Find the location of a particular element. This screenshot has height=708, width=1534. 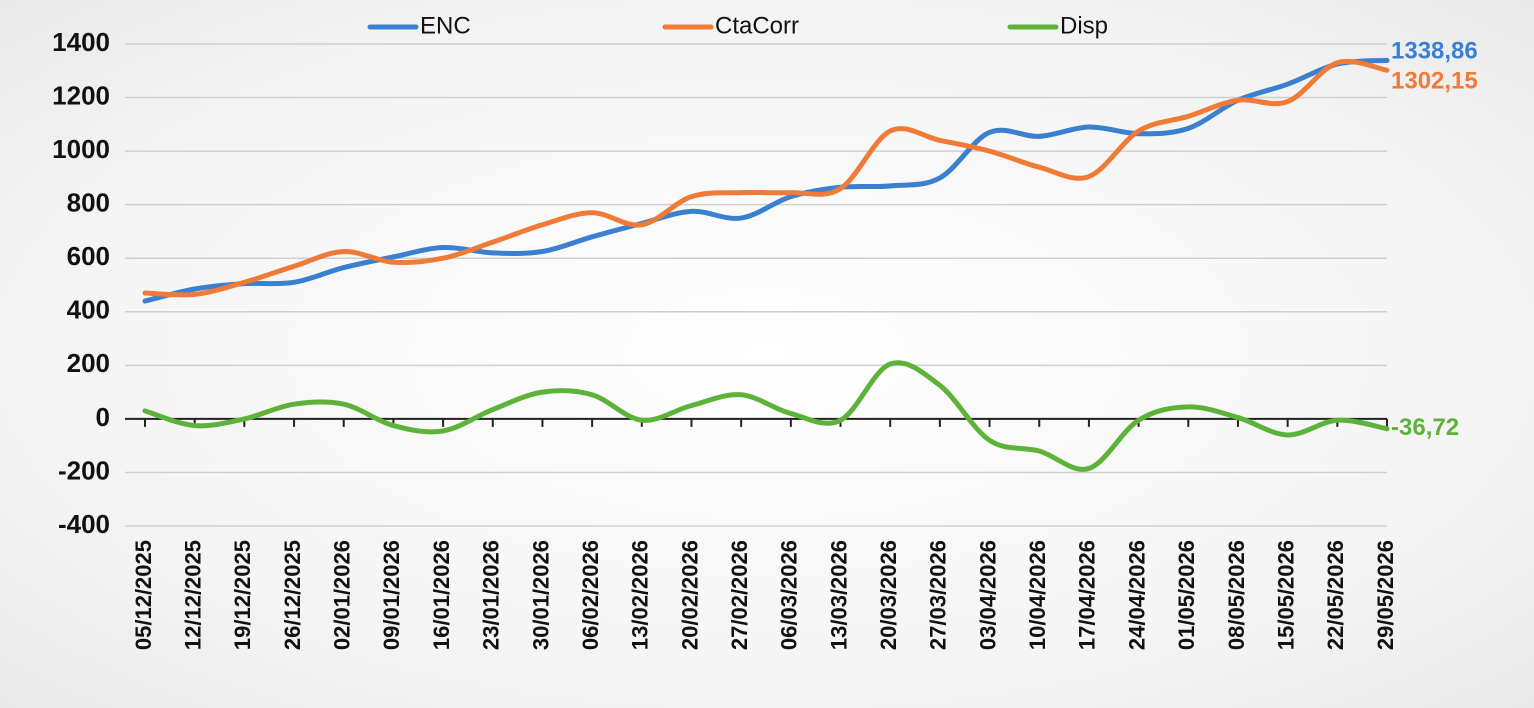

x-tick-label: 03/04/2026 is located at coordinates (987, 595).